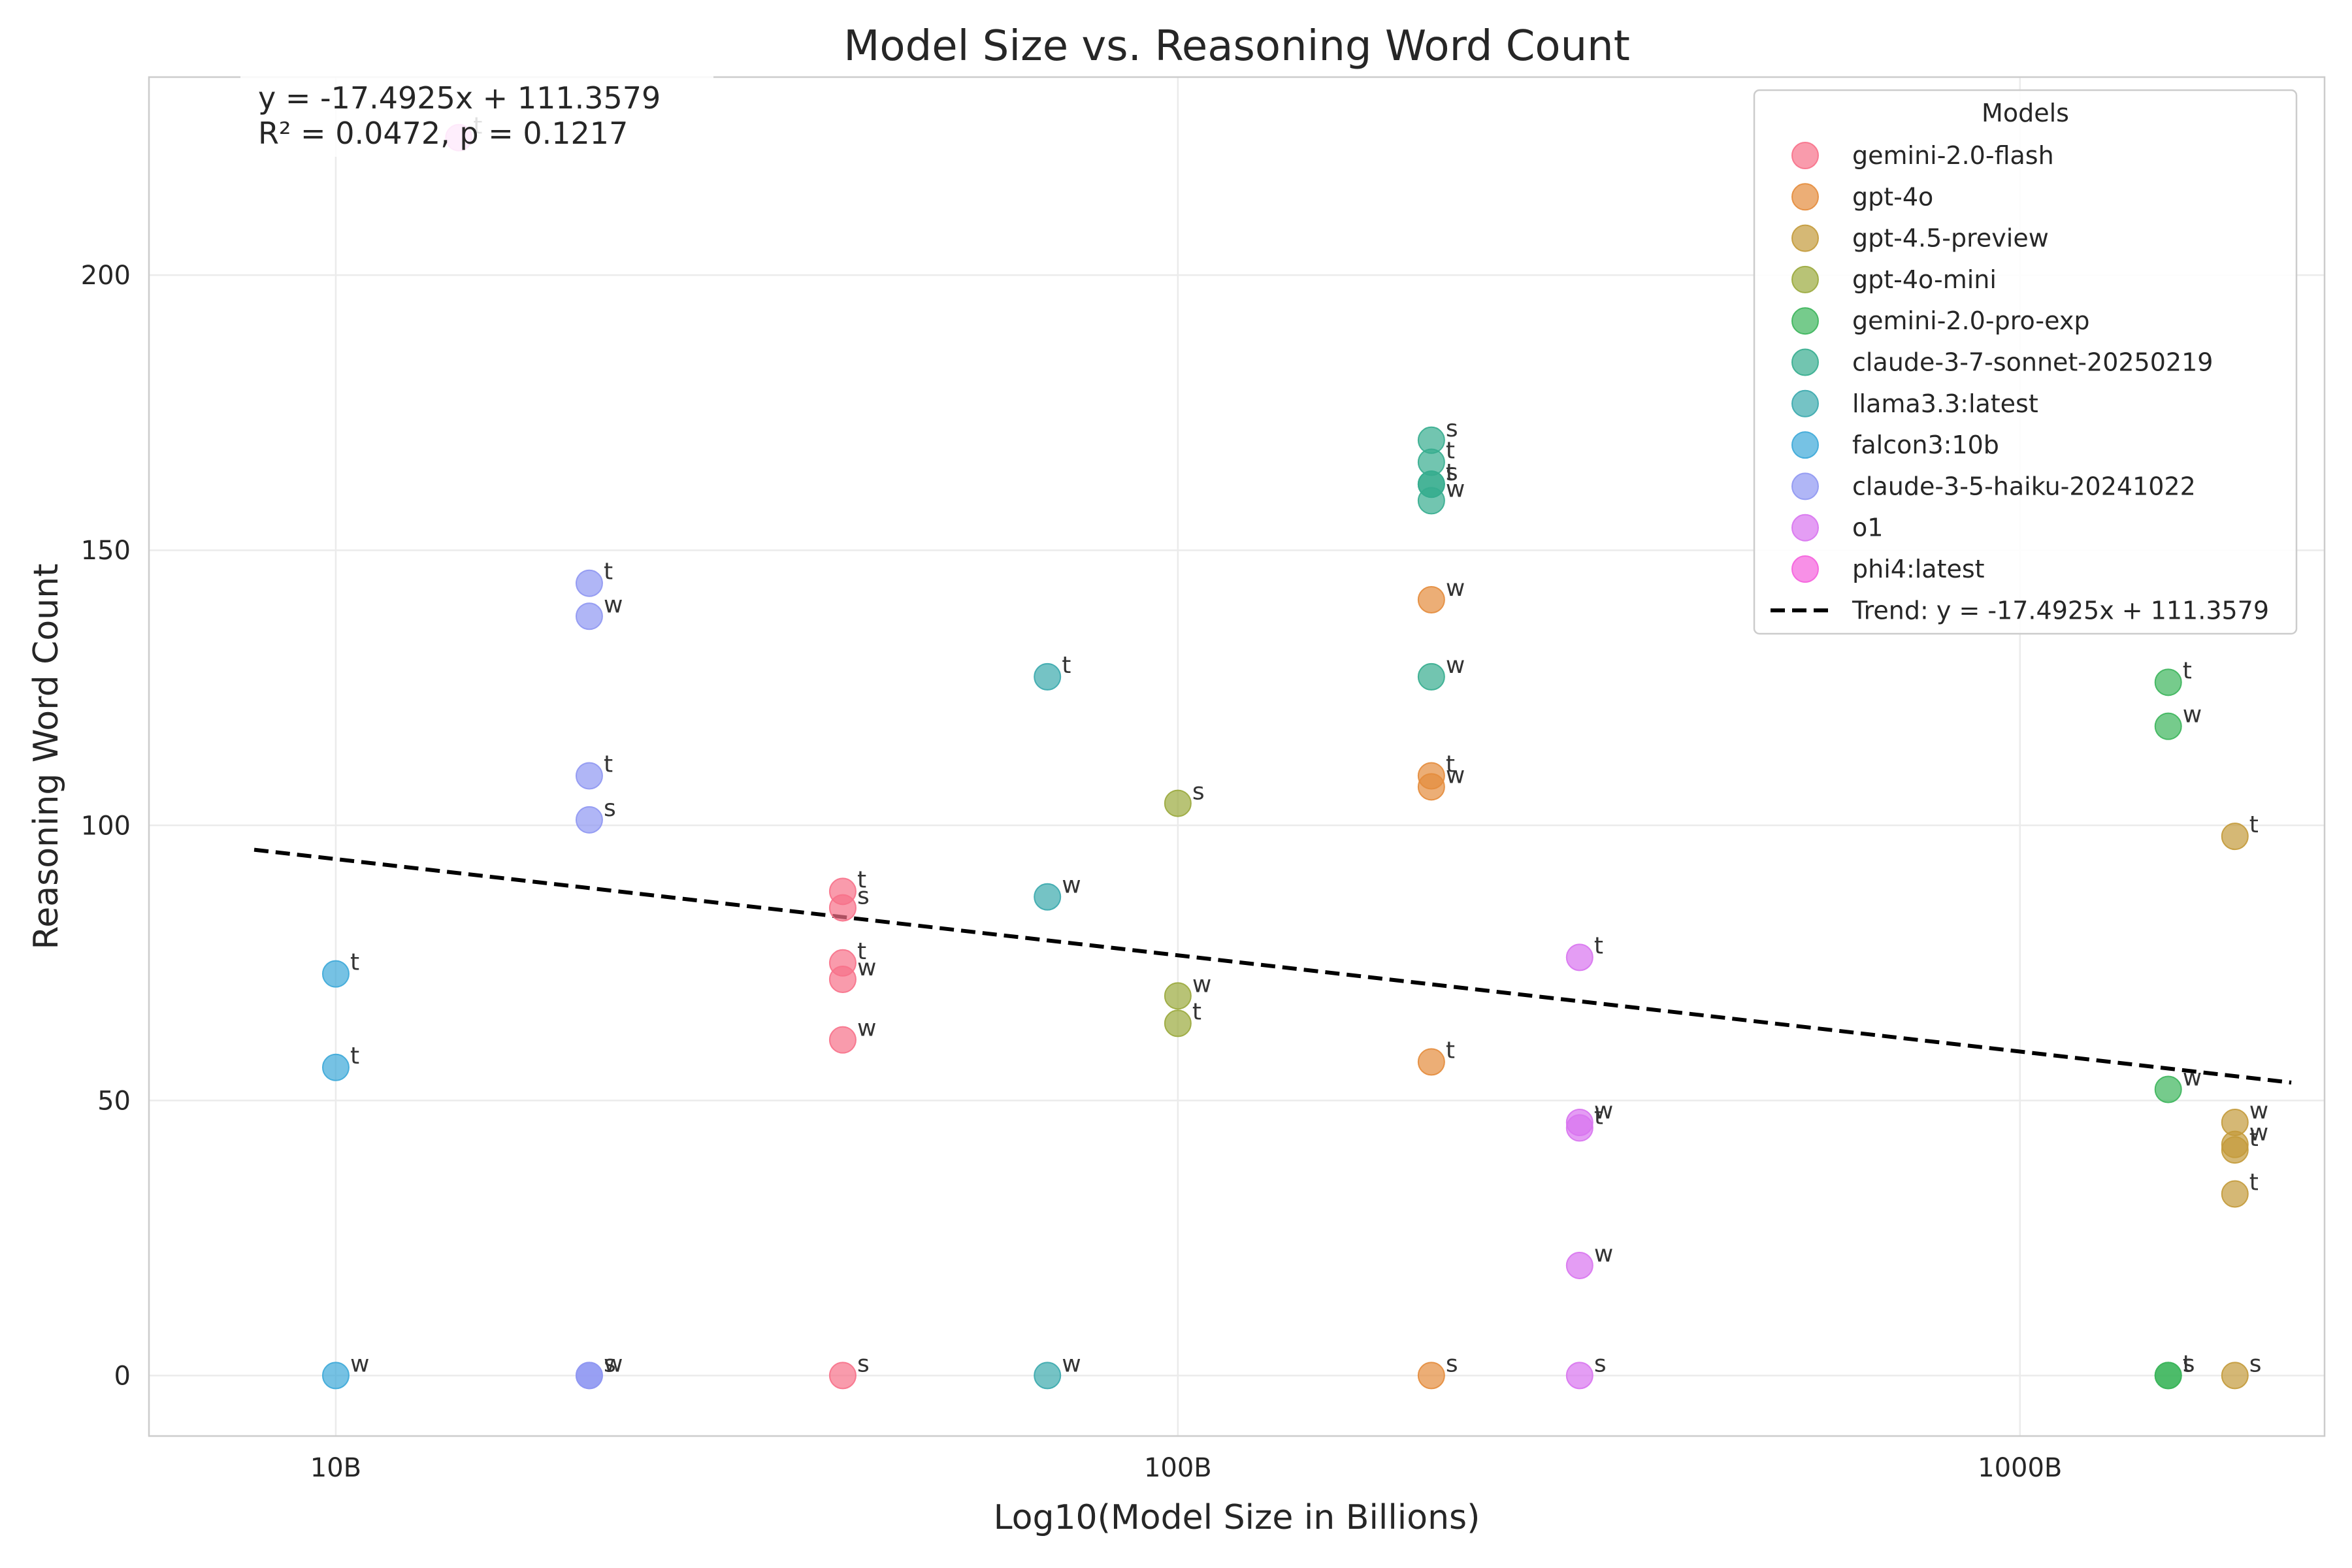  Describe the element at coordinates (2032, 362) in the screenshot. I see `legend-label: claude-3-7-sonnet-20250219` at that location.